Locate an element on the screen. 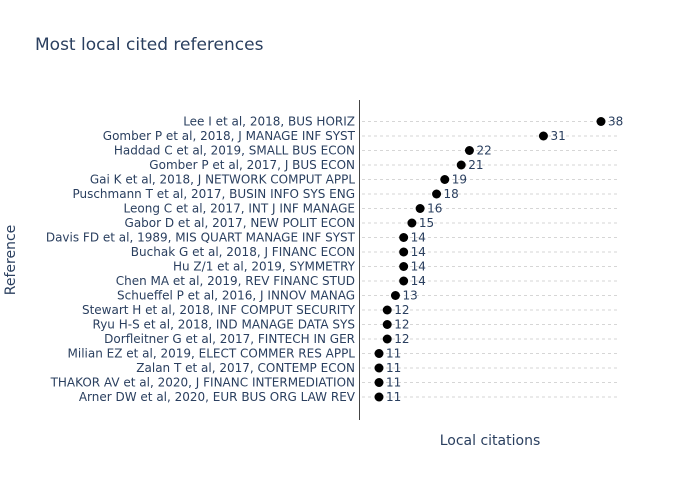 The width and height of the screenshot is (700, 504). data-label: 22 is located at coordinates (483, 151).